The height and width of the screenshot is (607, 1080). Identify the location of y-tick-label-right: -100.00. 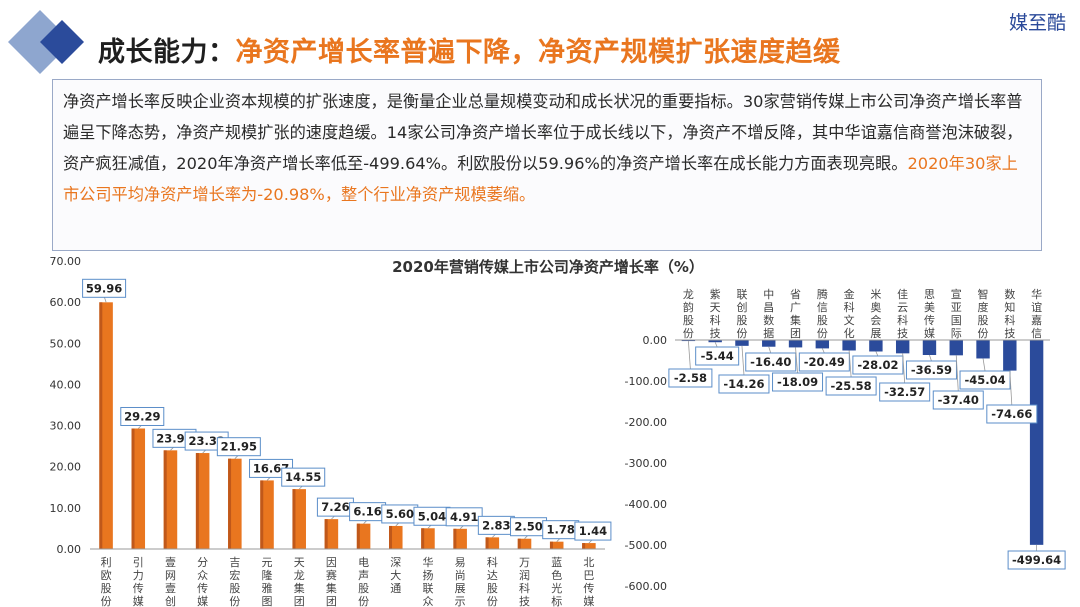
(646, 381).